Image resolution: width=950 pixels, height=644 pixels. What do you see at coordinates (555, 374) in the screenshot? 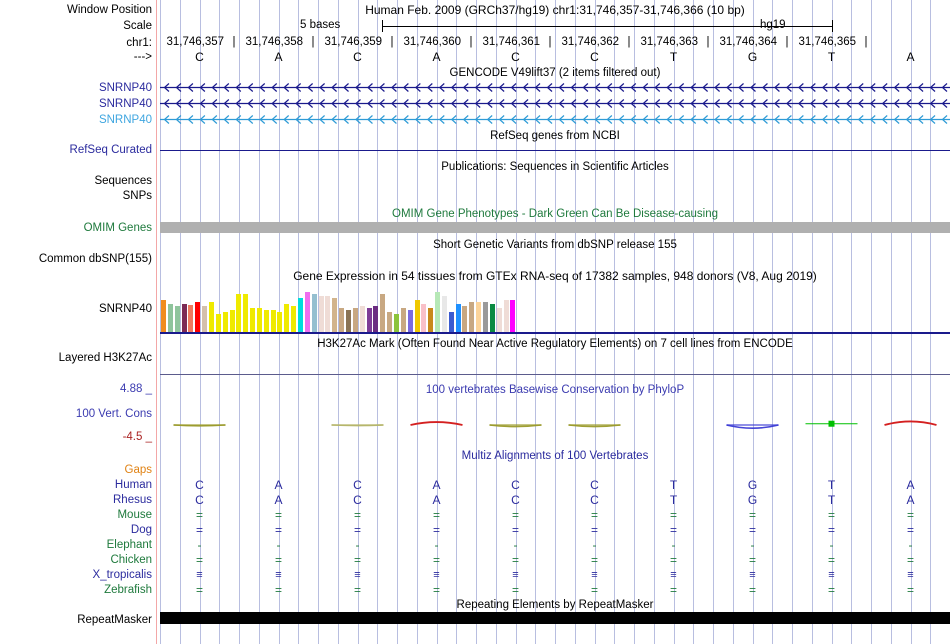
I see `conservation-top-border` at bounding box center [555, 374].